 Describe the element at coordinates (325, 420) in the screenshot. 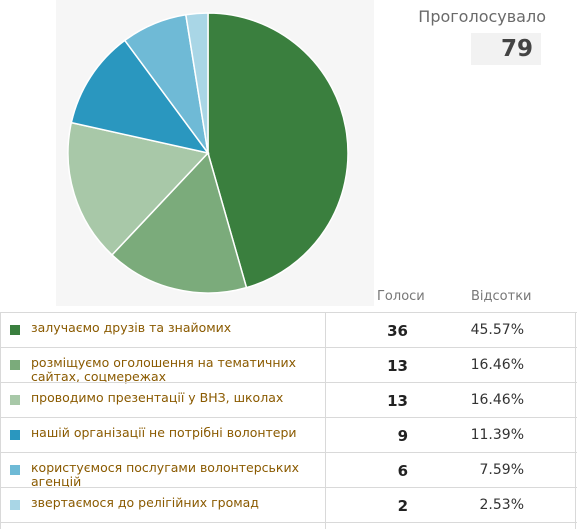

I see `table-column-divider` at that location.